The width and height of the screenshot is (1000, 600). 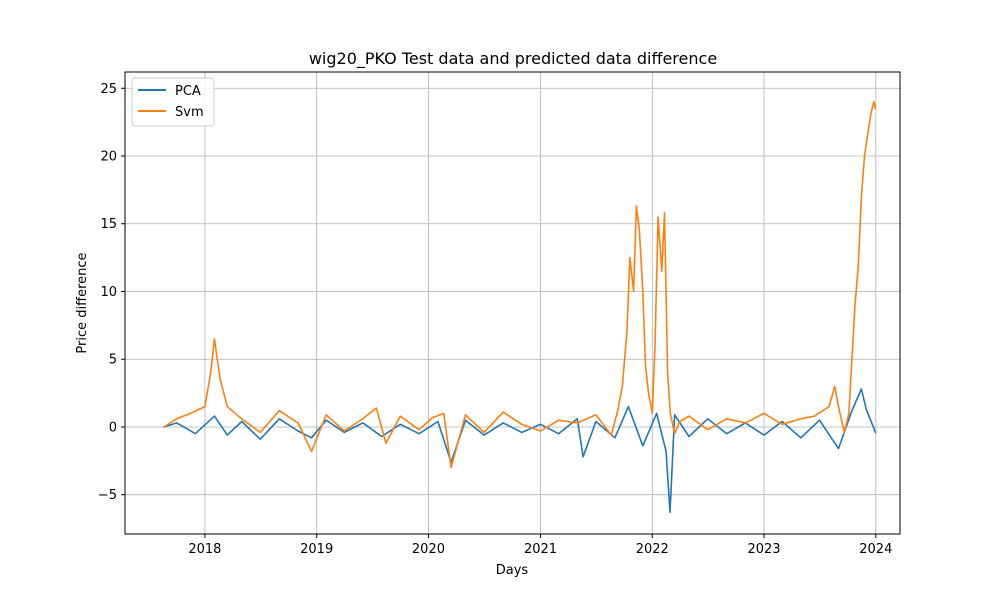 What do you see at coordinates (204, 549) in the screenshot?
I see `x-tick-label: 2018` at bounding box center [204, 549].